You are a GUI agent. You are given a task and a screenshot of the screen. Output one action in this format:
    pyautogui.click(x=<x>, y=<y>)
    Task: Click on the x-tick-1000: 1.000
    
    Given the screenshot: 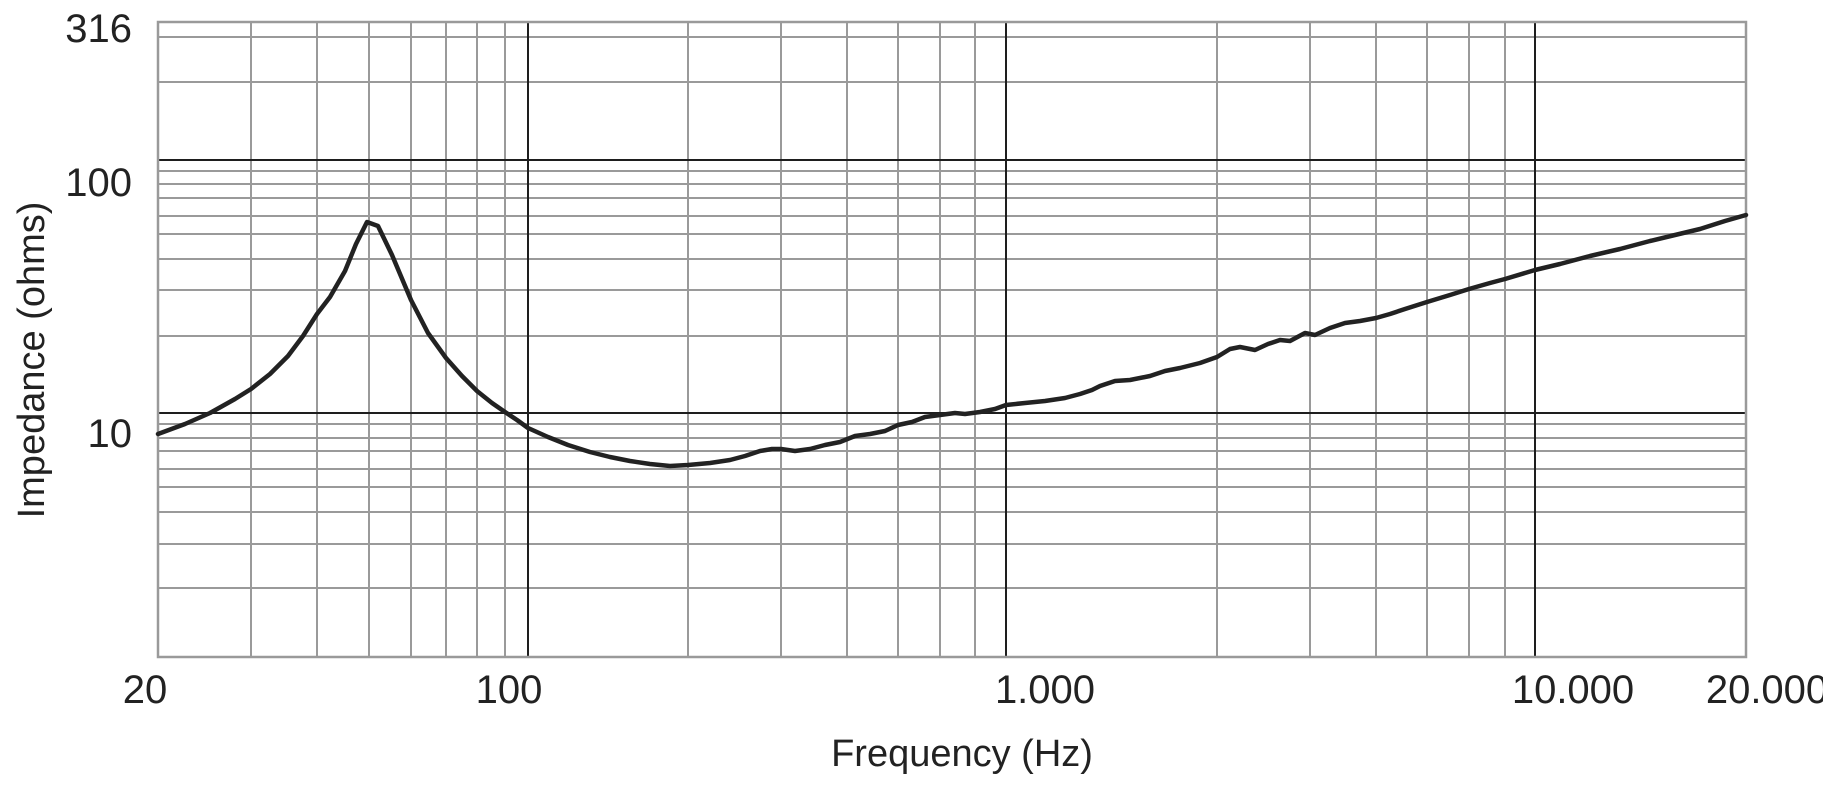 What is the action you would take?
    pyautogui.click(x=1045, y=690)
    